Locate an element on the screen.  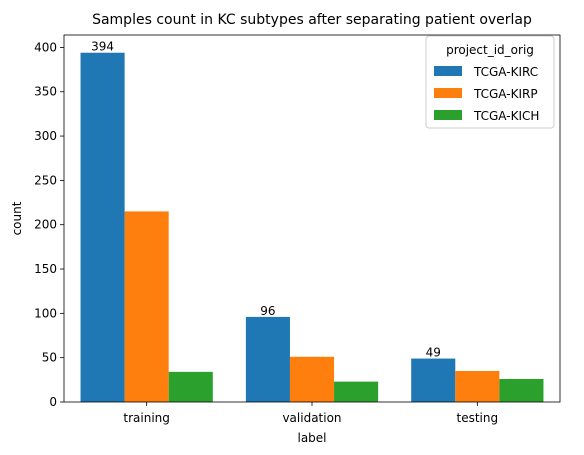
x-tick-label: training is located at coordinates (146, 418).